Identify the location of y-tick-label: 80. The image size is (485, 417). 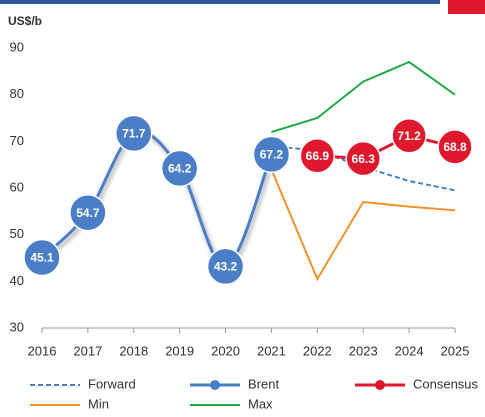
(17, 93).